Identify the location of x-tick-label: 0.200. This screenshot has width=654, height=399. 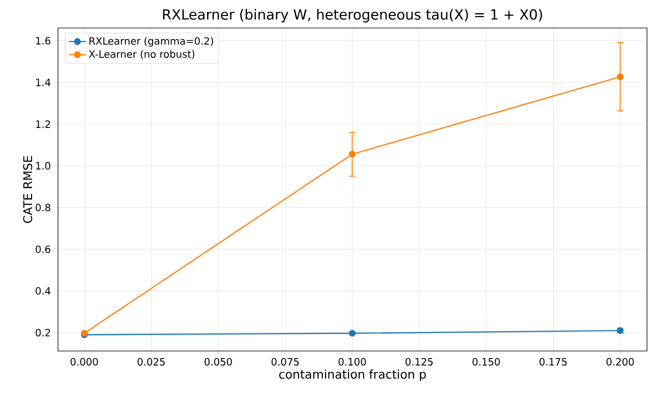
(620, 362).